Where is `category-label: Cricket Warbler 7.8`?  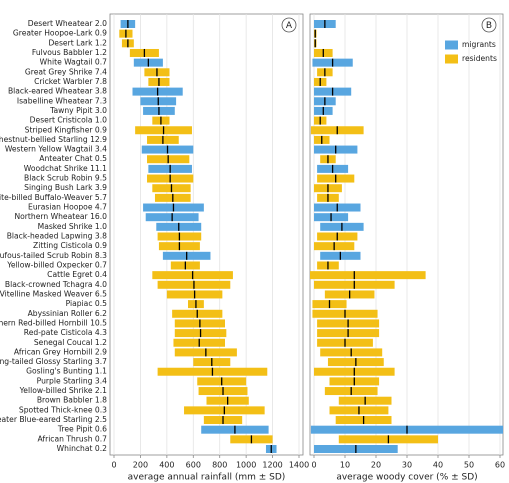
category-label: Cricket Warbler 7.8 is located at coordinates (70, 81).